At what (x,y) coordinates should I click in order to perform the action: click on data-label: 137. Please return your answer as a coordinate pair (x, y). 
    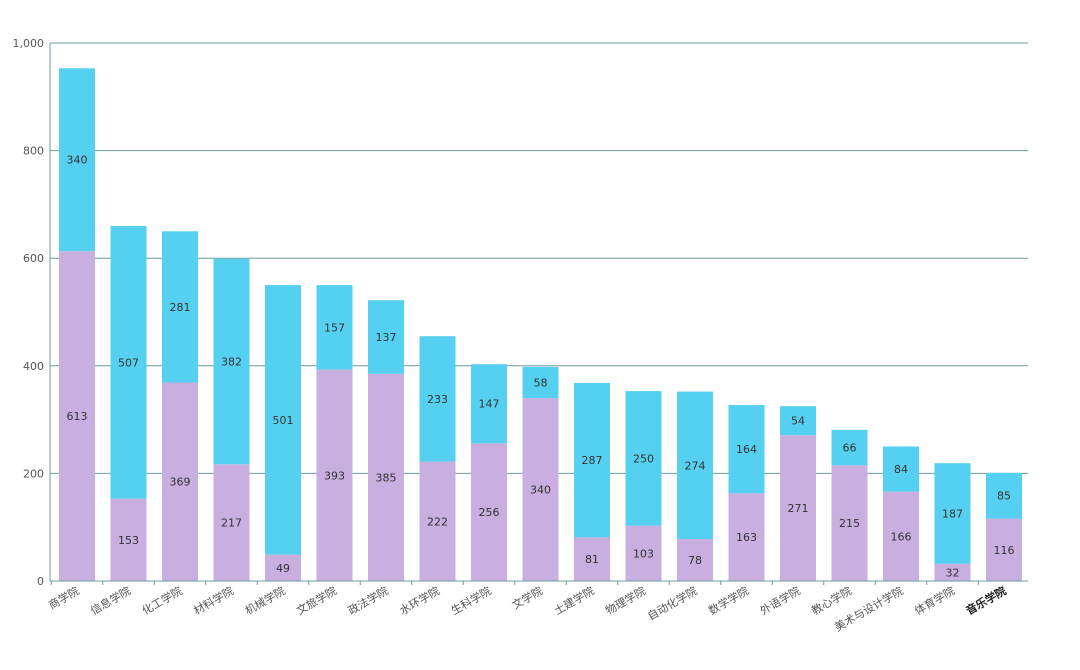
    Looking at the image, I should click on (386, 337).